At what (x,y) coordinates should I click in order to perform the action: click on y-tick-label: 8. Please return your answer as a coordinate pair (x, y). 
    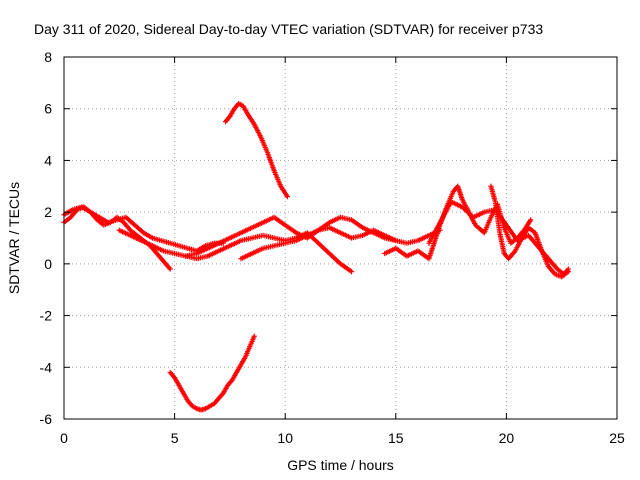
    Looking at the image, I should click on (48, 57).